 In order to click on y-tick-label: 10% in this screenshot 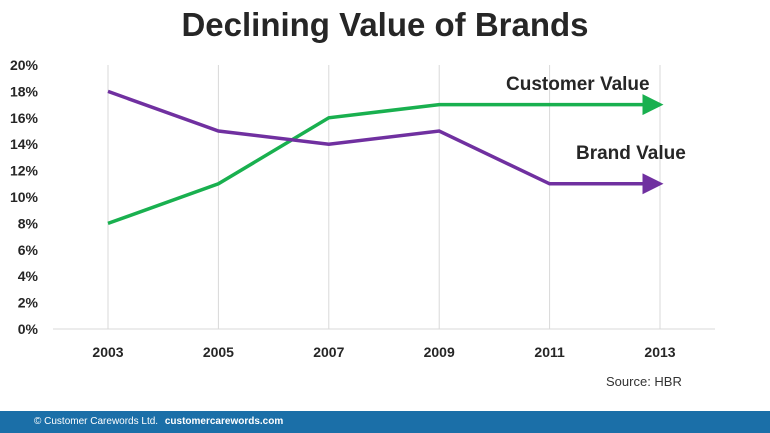, I will do `click(24, 197)`.